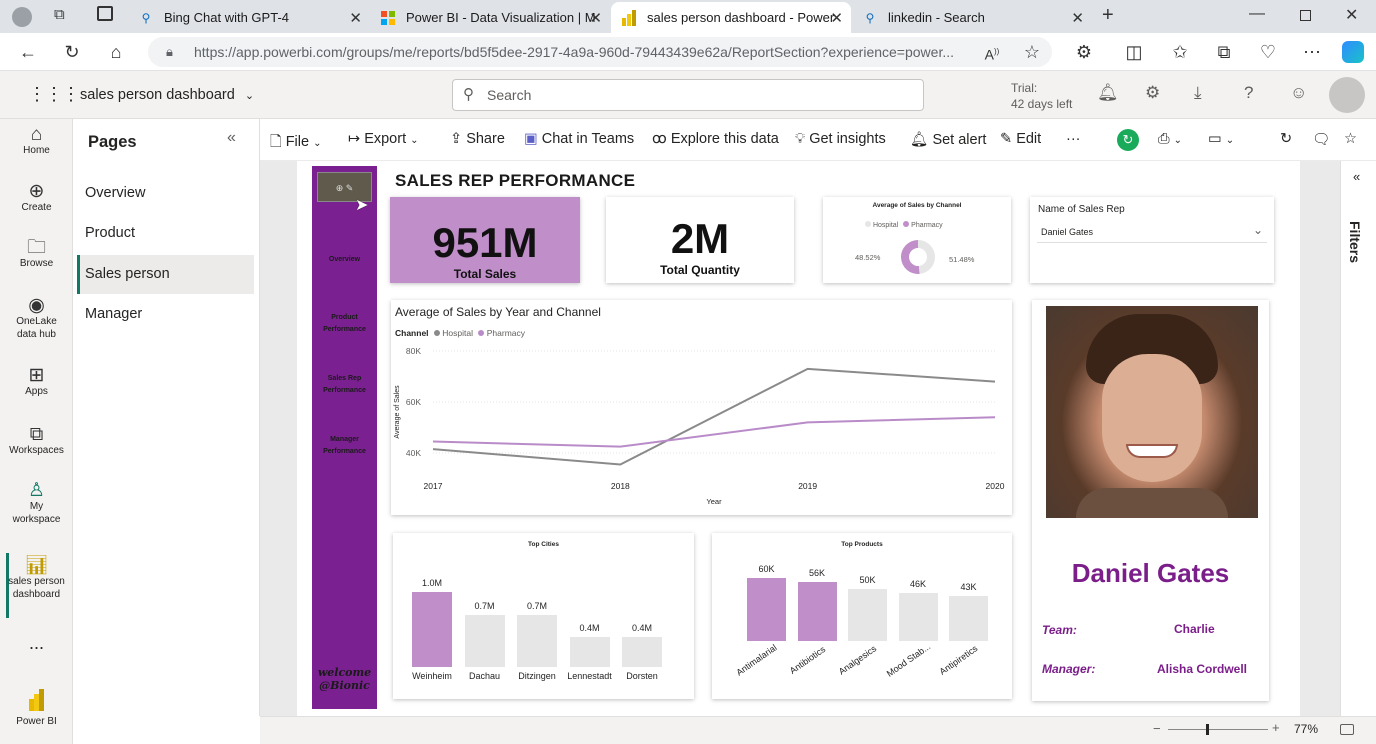 The height and width of the screenshot is (744, 1376). I want to click on slicer-dropdown: Daniel Gates ⌄, so click(1152, 232).